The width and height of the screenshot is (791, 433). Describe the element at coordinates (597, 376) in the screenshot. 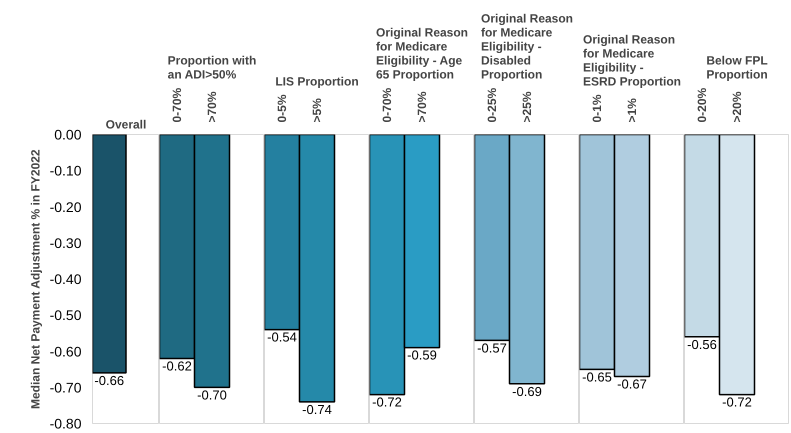

I see `data-label: -0.65` at that location.